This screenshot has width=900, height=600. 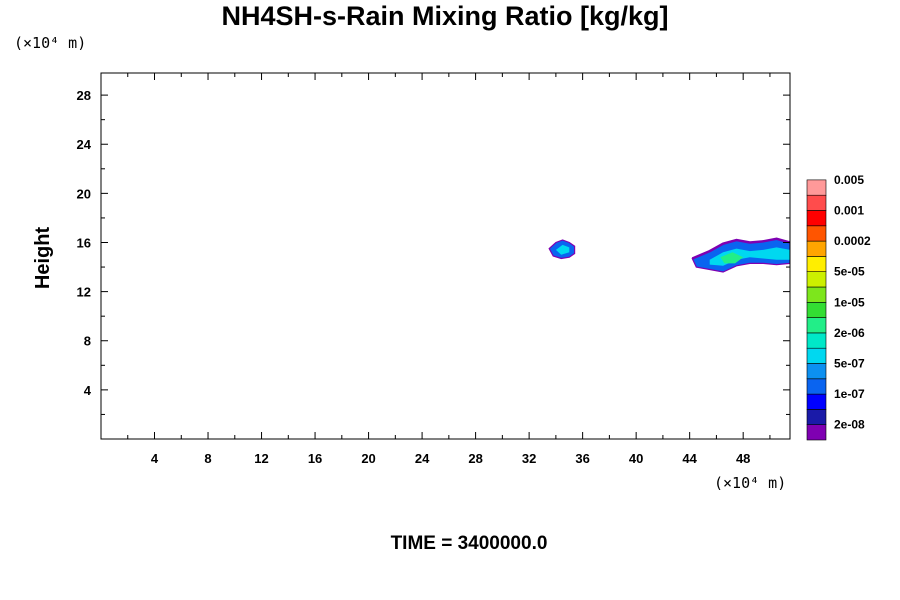 I want to click on x-tick-label: 40, so click(x=636, y=458).